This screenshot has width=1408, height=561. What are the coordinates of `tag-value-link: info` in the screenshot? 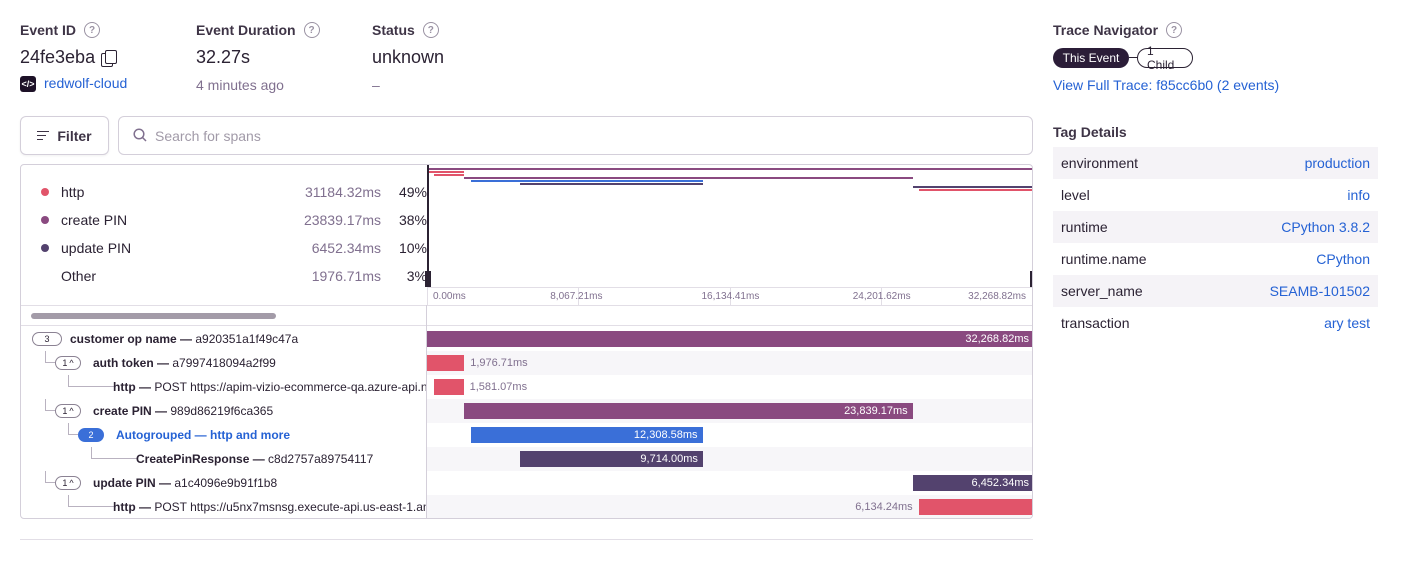 It's located at (1358, 195).